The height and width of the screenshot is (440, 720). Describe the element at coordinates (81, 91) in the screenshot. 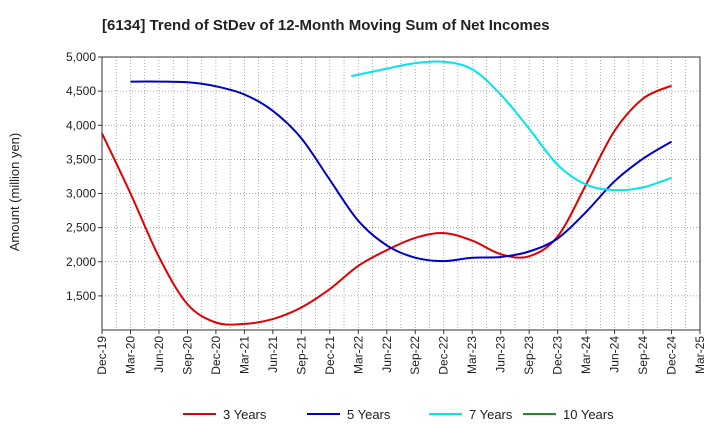

I see `y-tick-label: 4,500` at that location.